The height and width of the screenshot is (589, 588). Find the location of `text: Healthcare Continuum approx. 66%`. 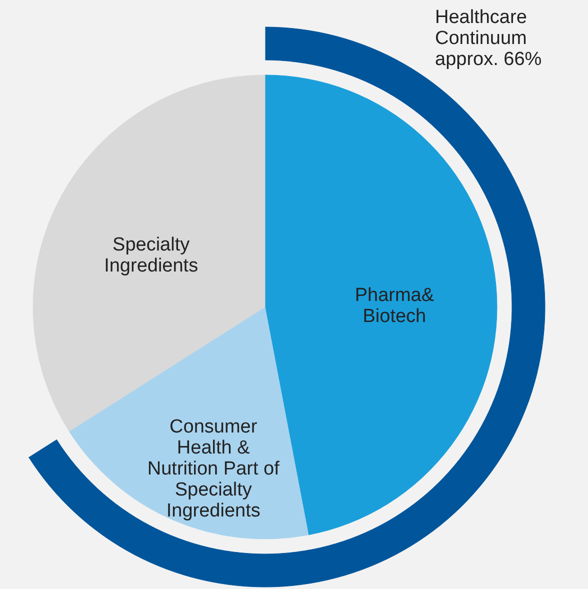

text: Healthcare Continuum approx. 66% is located at coordinates (488, 38).